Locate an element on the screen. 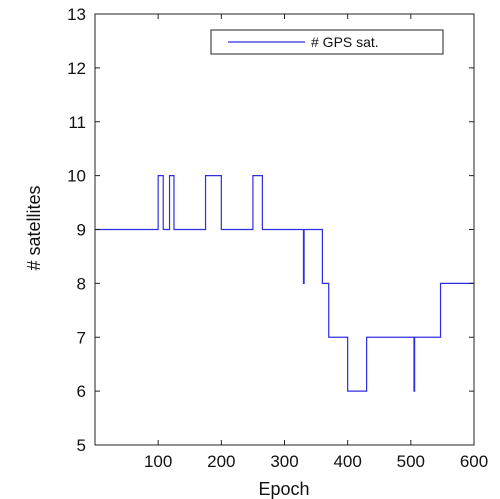 This screenshot has height=499, width=500. y-tick-label: 8 is located at coordinates (81, 283).